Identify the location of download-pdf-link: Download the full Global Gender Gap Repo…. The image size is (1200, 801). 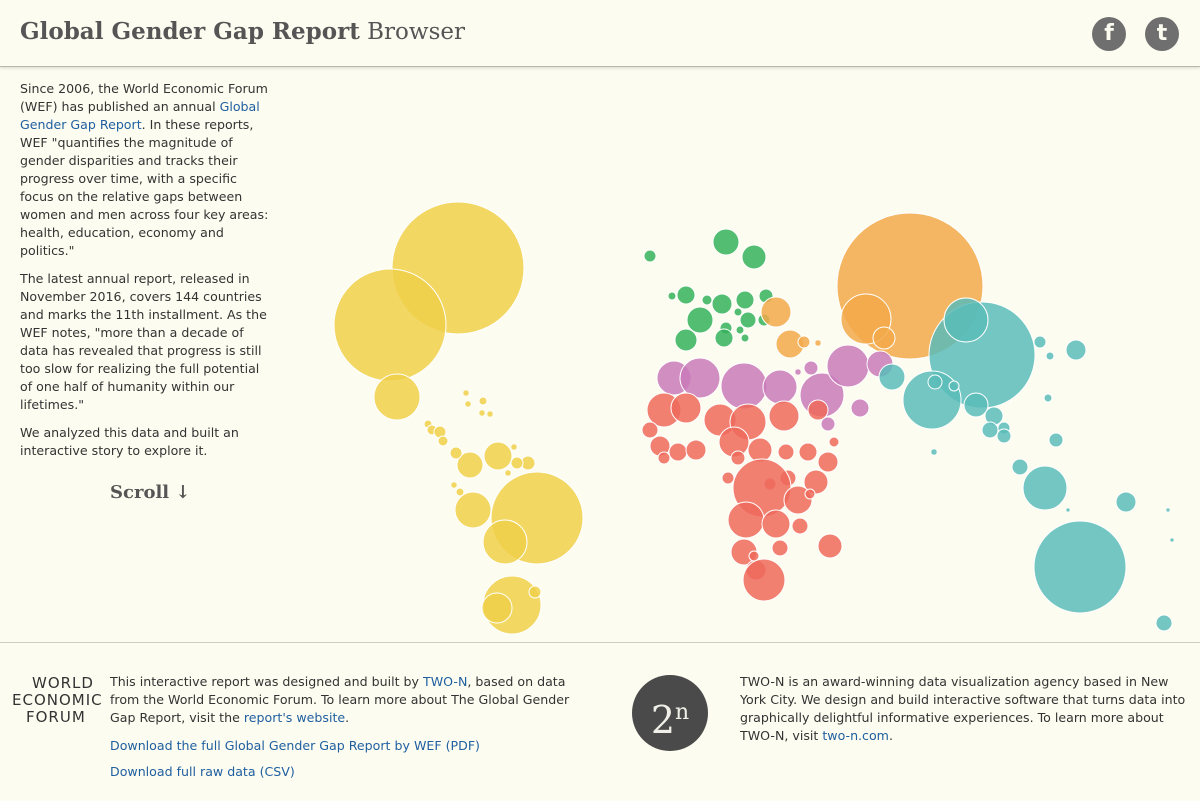
(295, 745).